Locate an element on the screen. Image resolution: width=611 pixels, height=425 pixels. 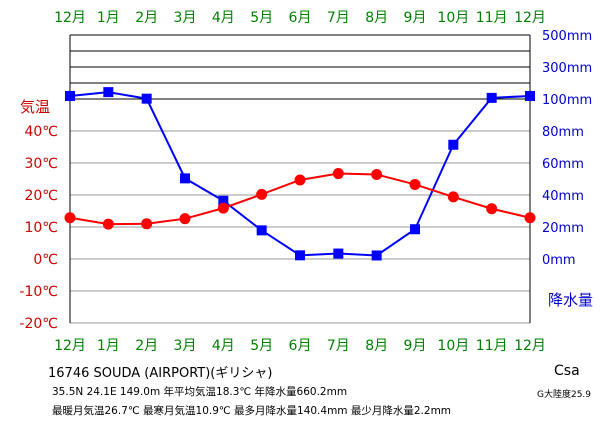
precipitation-tick: 40mm is located at coordinates (563, 196).